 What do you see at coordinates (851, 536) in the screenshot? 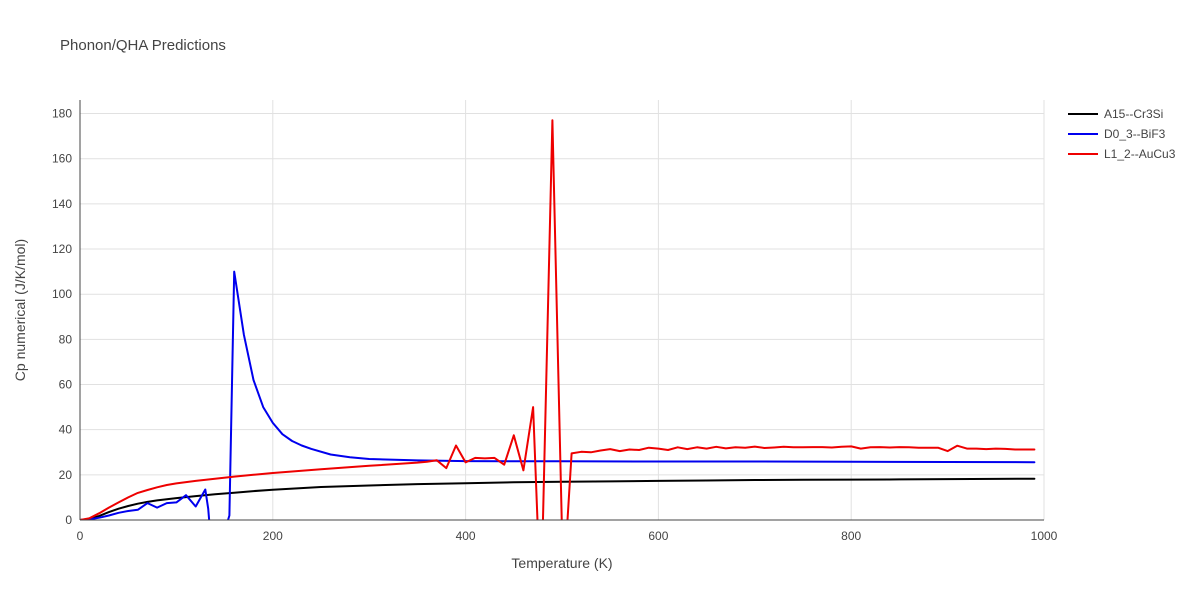
I see `x-tick-label: 800` at bounding box center [851, 536].